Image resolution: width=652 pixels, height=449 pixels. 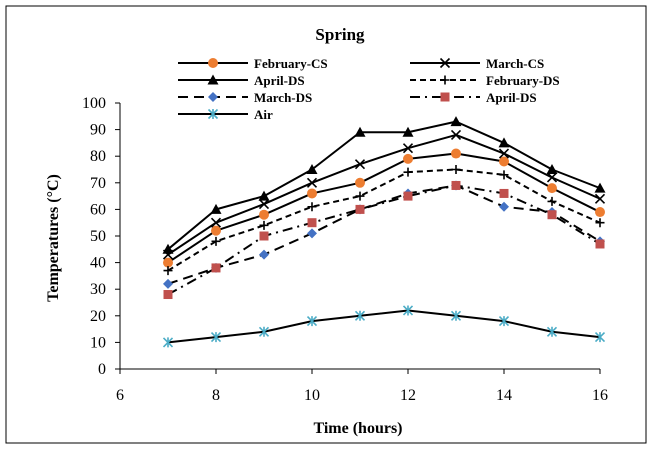 I want to click on legend-item: March-CS, so click(x=477, y=63).